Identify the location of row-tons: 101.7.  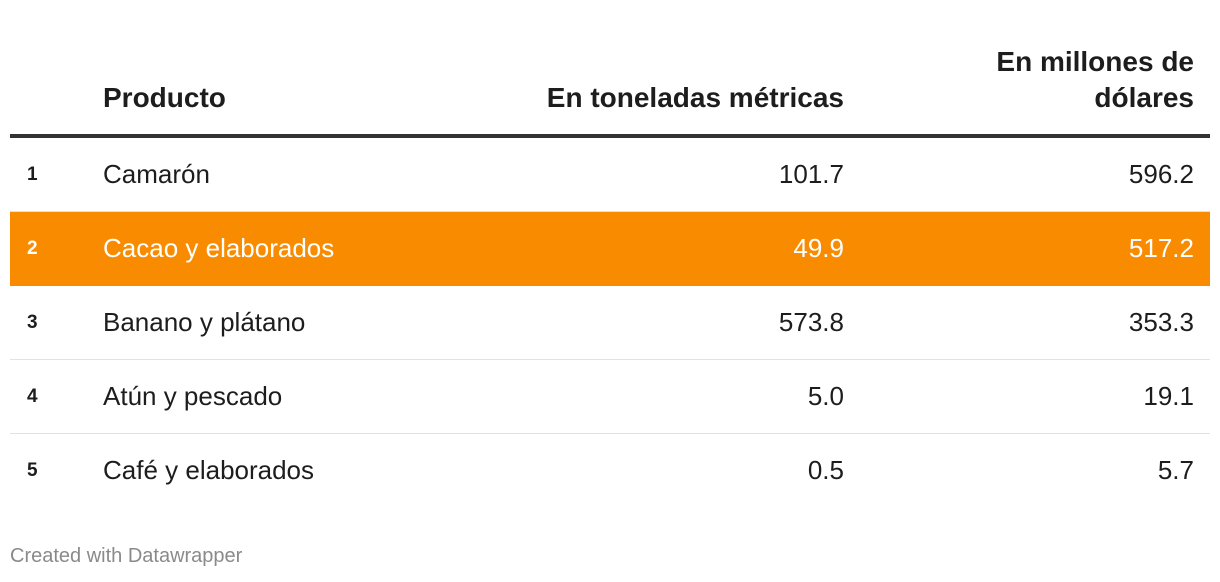
(811, 174).